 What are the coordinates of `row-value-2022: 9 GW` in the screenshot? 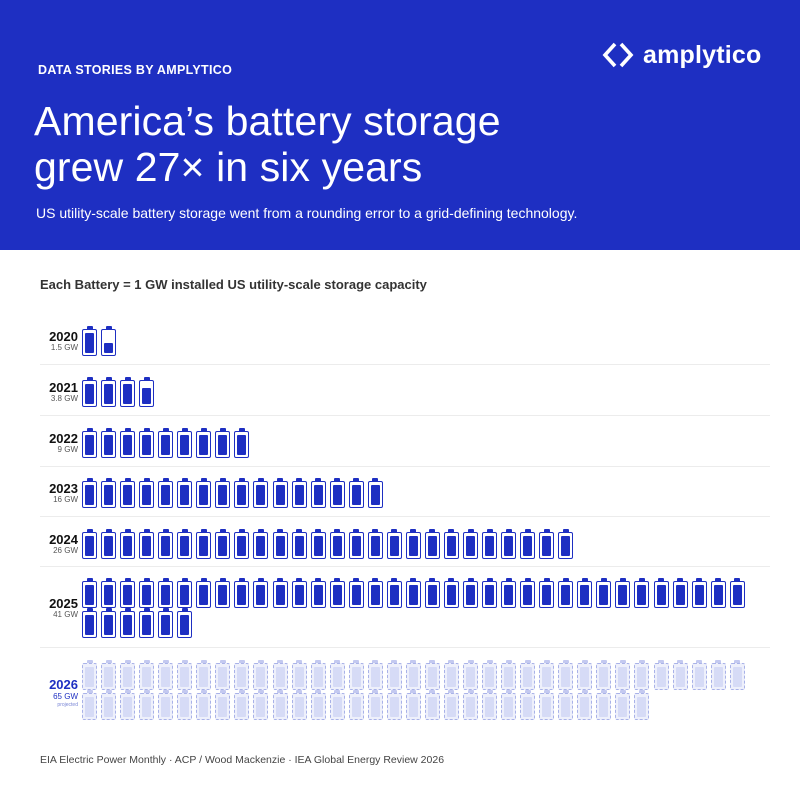 It's located at (67, 449).